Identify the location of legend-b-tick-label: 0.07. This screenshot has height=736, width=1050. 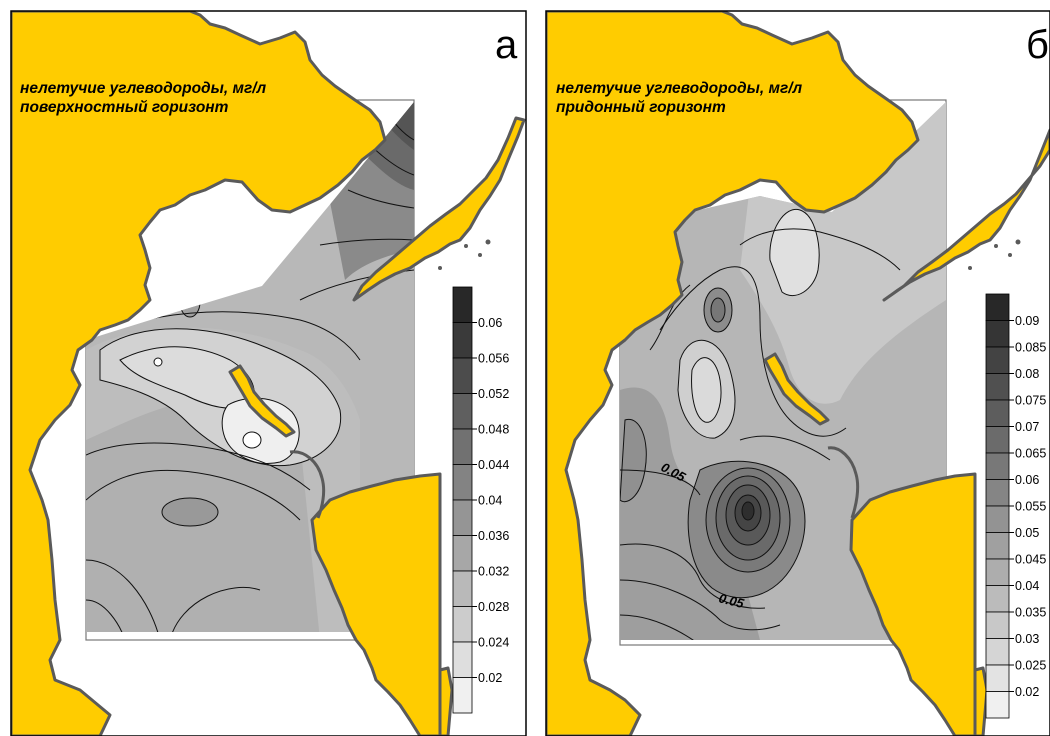
(1027, 427).